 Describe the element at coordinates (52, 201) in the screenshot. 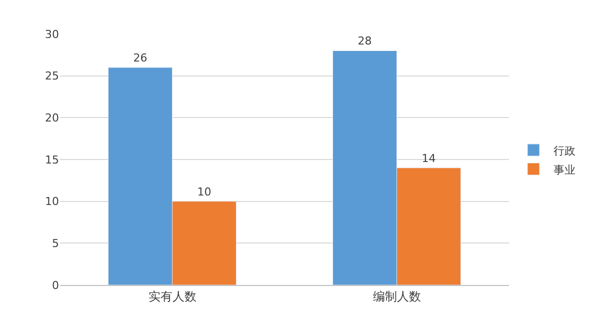

I see `y-tick-label: 10` at that location.